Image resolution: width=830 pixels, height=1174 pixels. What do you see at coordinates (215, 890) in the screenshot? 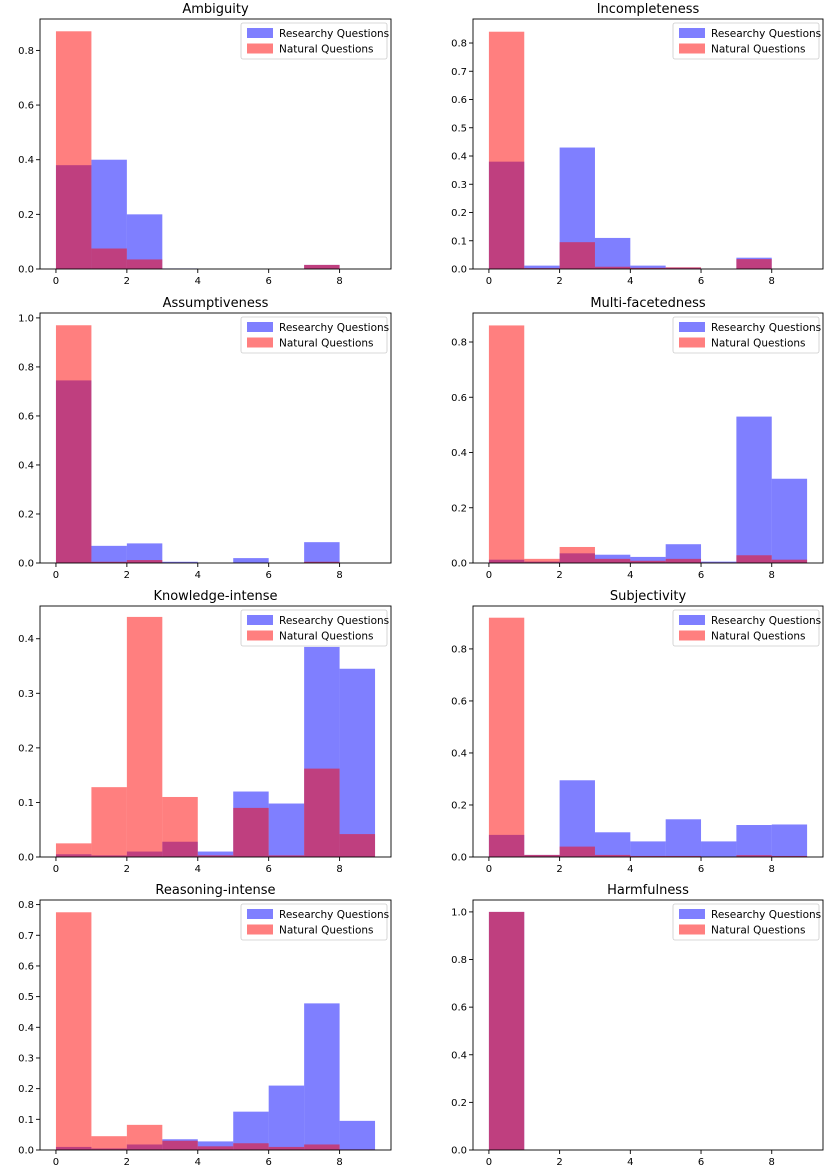
I see `chart-title: Reasoning-intense` at bounding box center [215, 890].